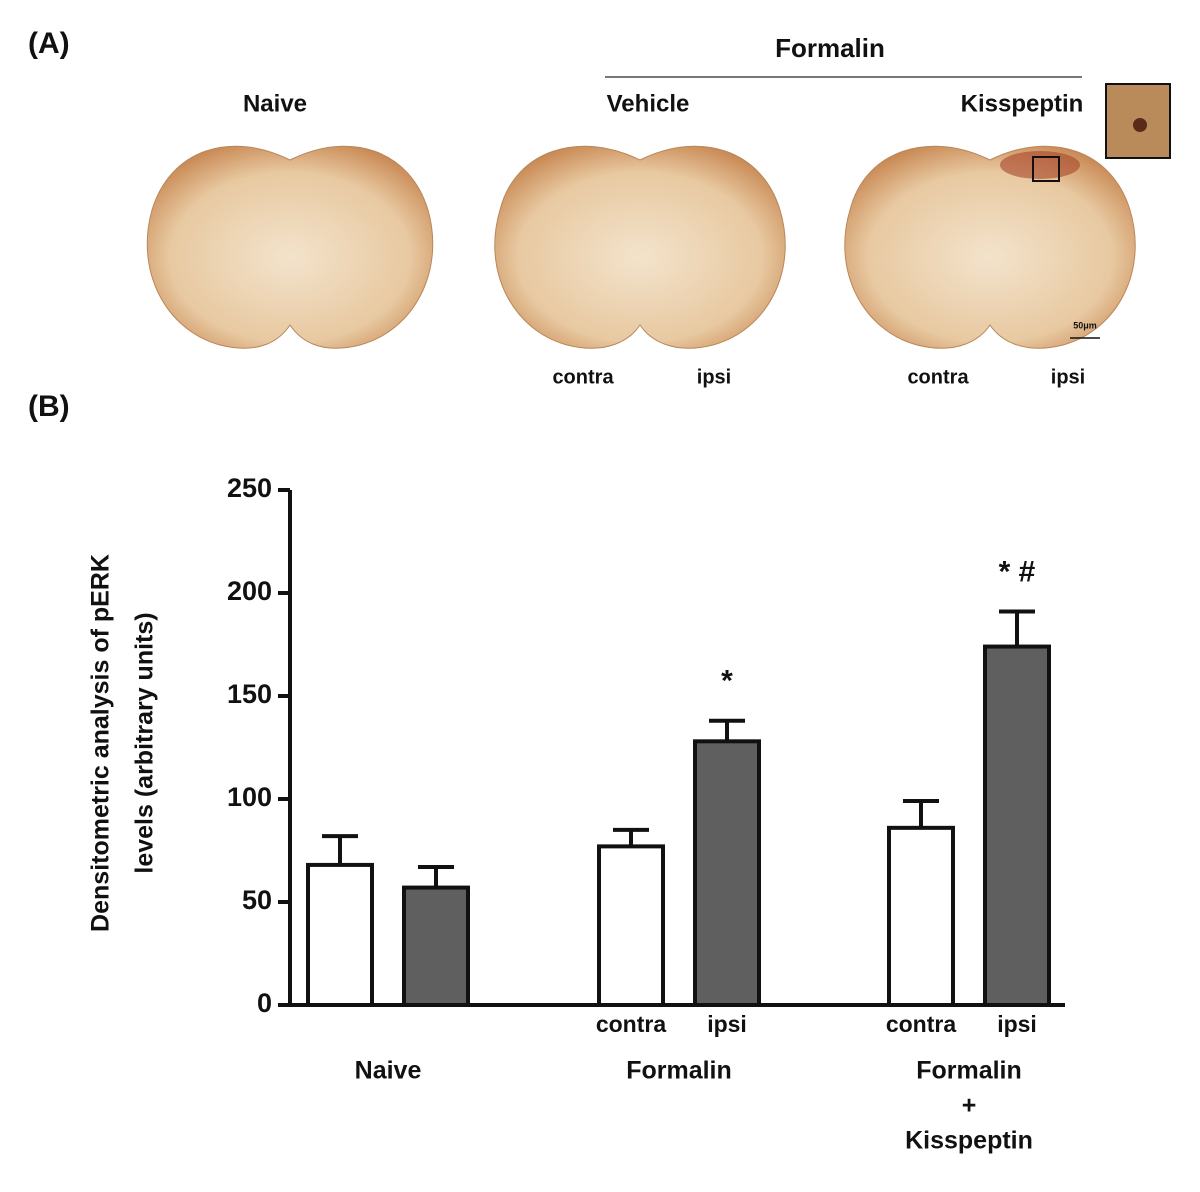 This screenshot has height=1192, width=1200. I want to click on panel-label: (A), so click(49, 43).